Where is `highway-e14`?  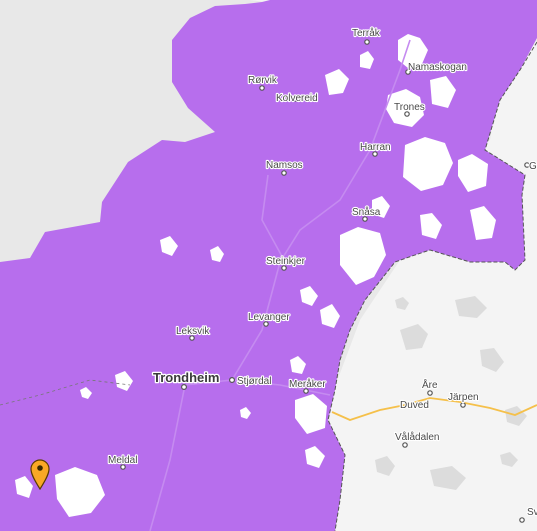 highway-e14 is located at coordinates (434, 409).